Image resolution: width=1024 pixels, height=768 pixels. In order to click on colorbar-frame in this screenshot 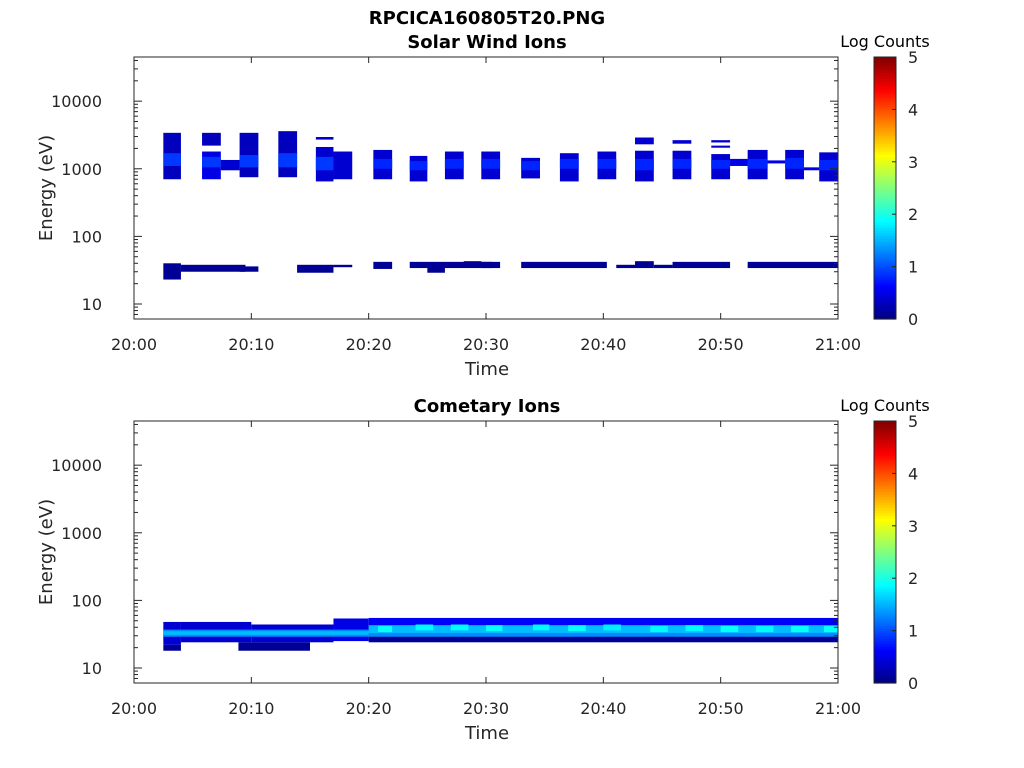, I will do `click(885, 552)`.